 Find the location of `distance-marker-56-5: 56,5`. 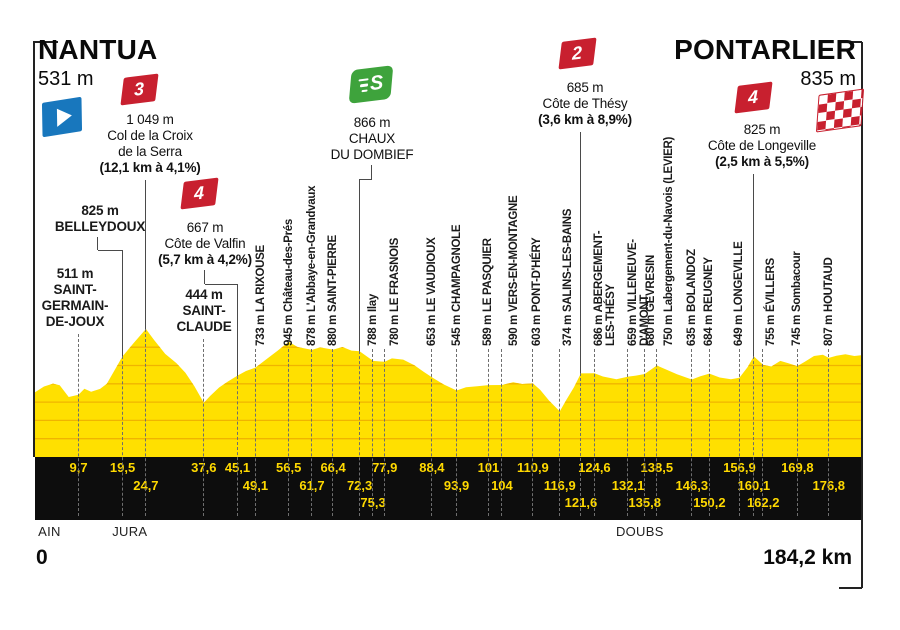

distance-marker-56-5: 56,5 is located at coordinates (289, 467).